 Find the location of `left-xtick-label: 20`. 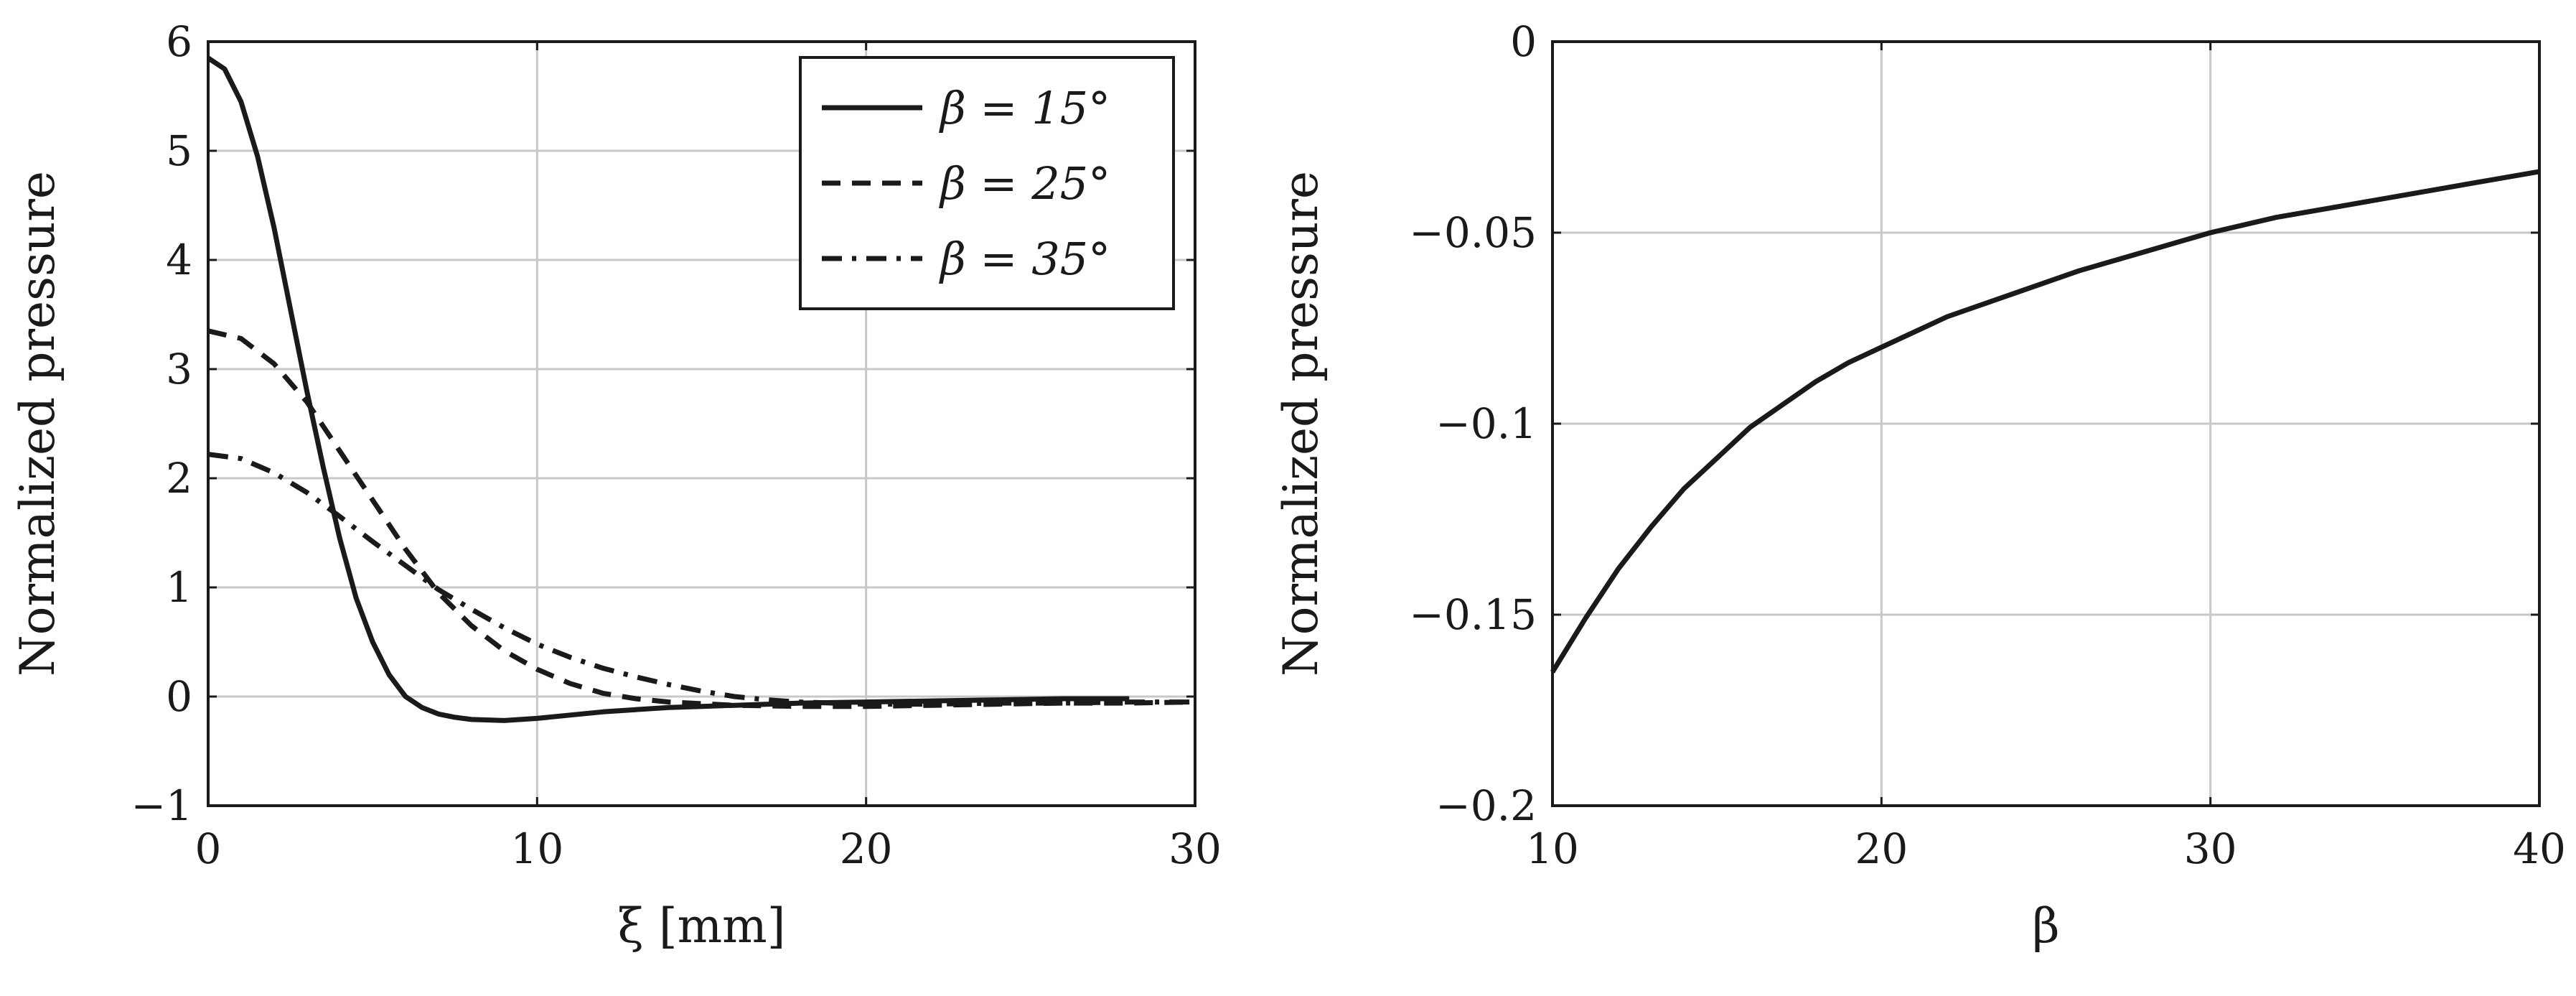

left-xtick-label: 20 is located at coordinates (867, 848).